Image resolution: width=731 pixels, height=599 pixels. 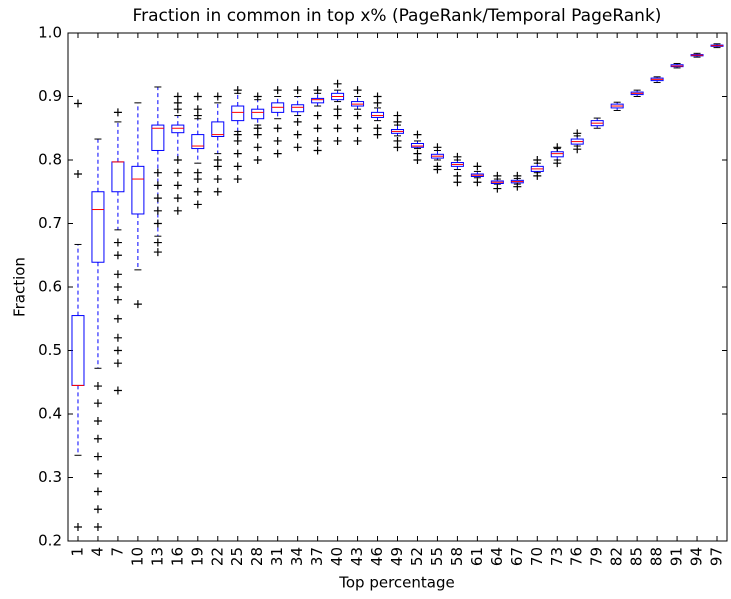 I want to click on y-tick-label: 0.5, so click(x=50, y=350).